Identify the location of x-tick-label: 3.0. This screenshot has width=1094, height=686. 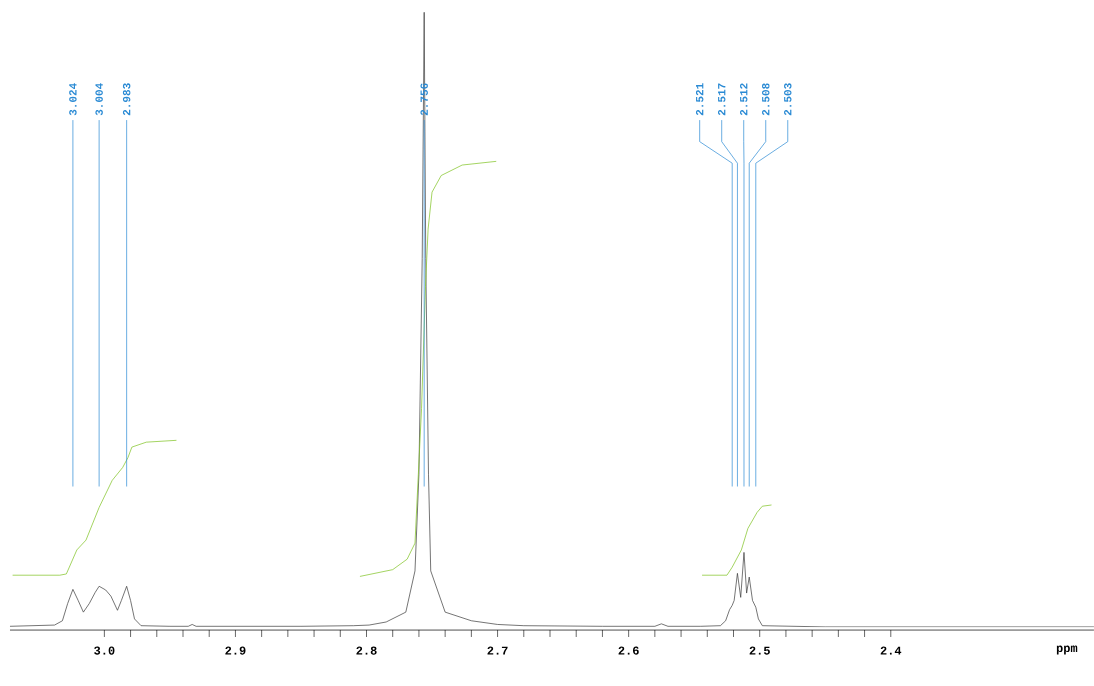
(104, 650).